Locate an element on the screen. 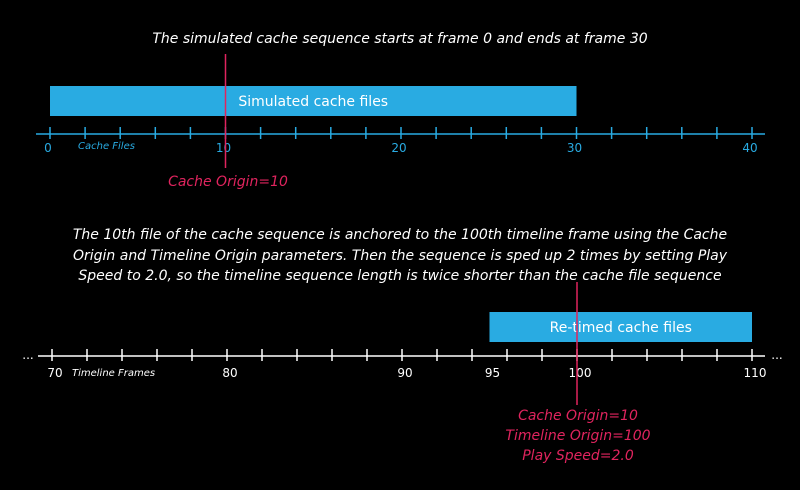 This screenshot has width=800, height=490. timeline-bar is located at coordinates (620, 327).